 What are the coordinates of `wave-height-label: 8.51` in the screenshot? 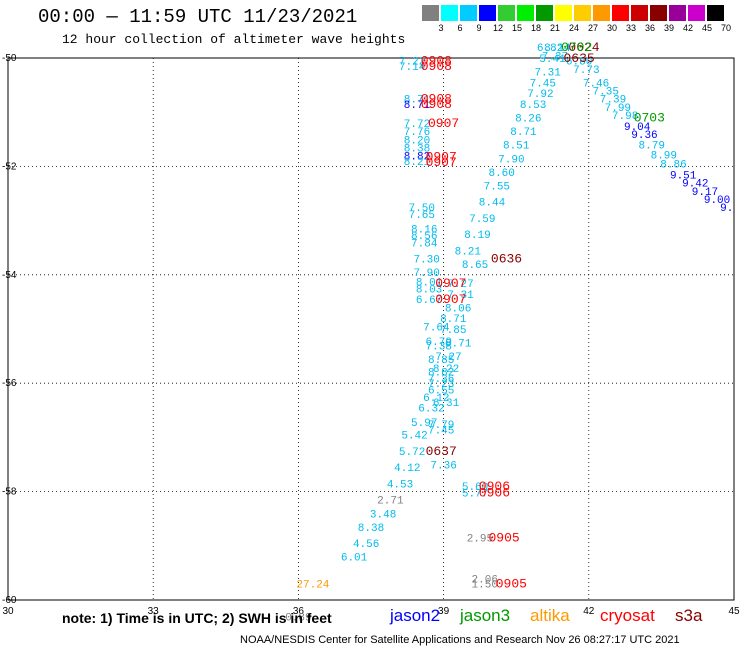 It's located at (516, 147).